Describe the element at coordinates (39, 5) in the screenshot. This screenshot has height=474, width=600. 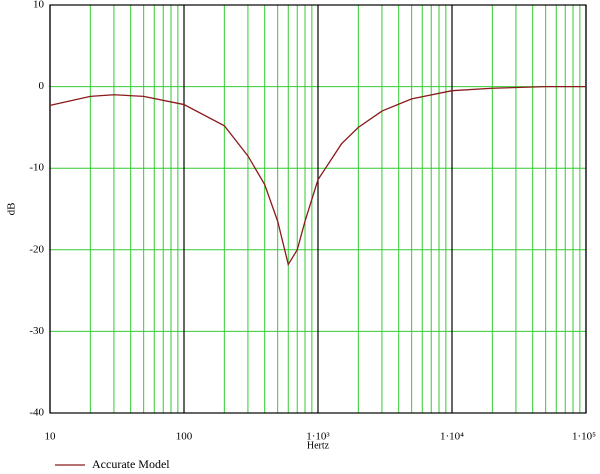
I see `y-tick-label: 10` at that location.